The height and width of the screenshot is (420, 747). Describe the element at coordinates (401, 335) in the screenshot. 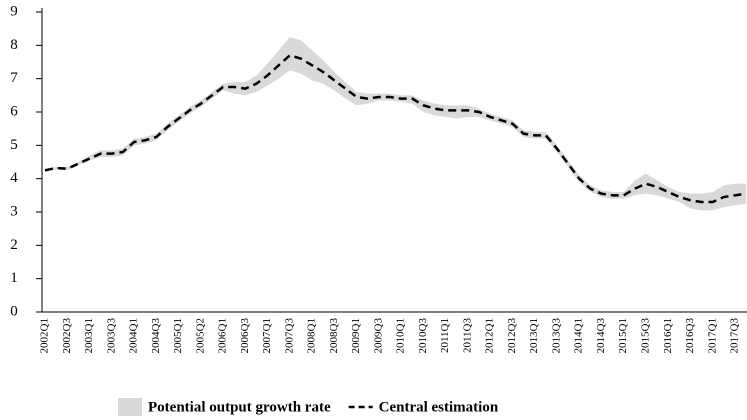

I see `x-tick-label: 2010Q1` at that location.